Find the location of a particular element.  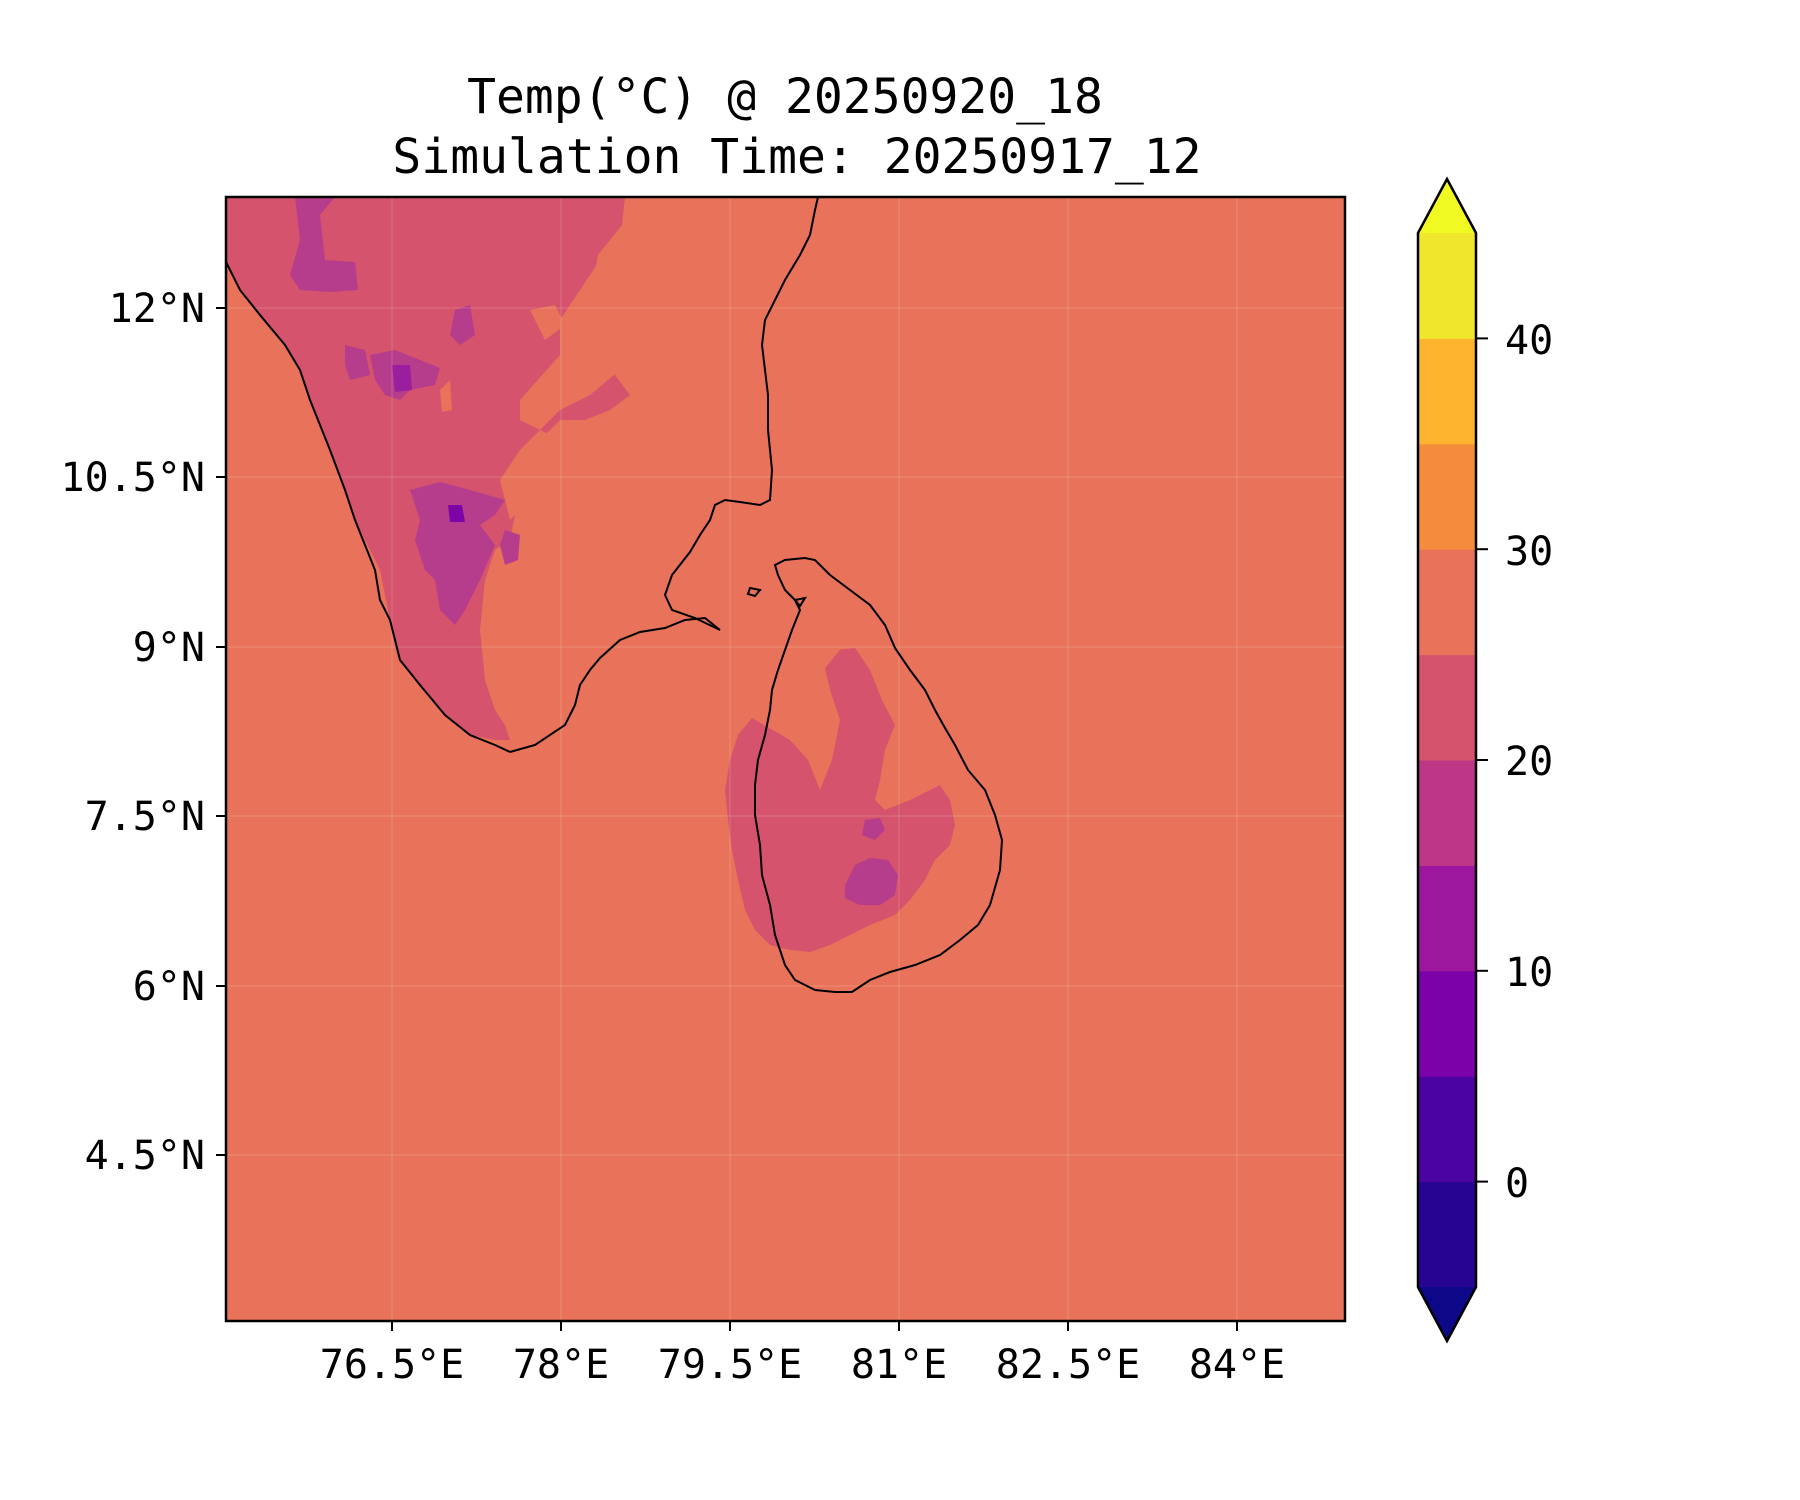

colorbar-tick-label: 20 is located at coordinates (1529, 762).